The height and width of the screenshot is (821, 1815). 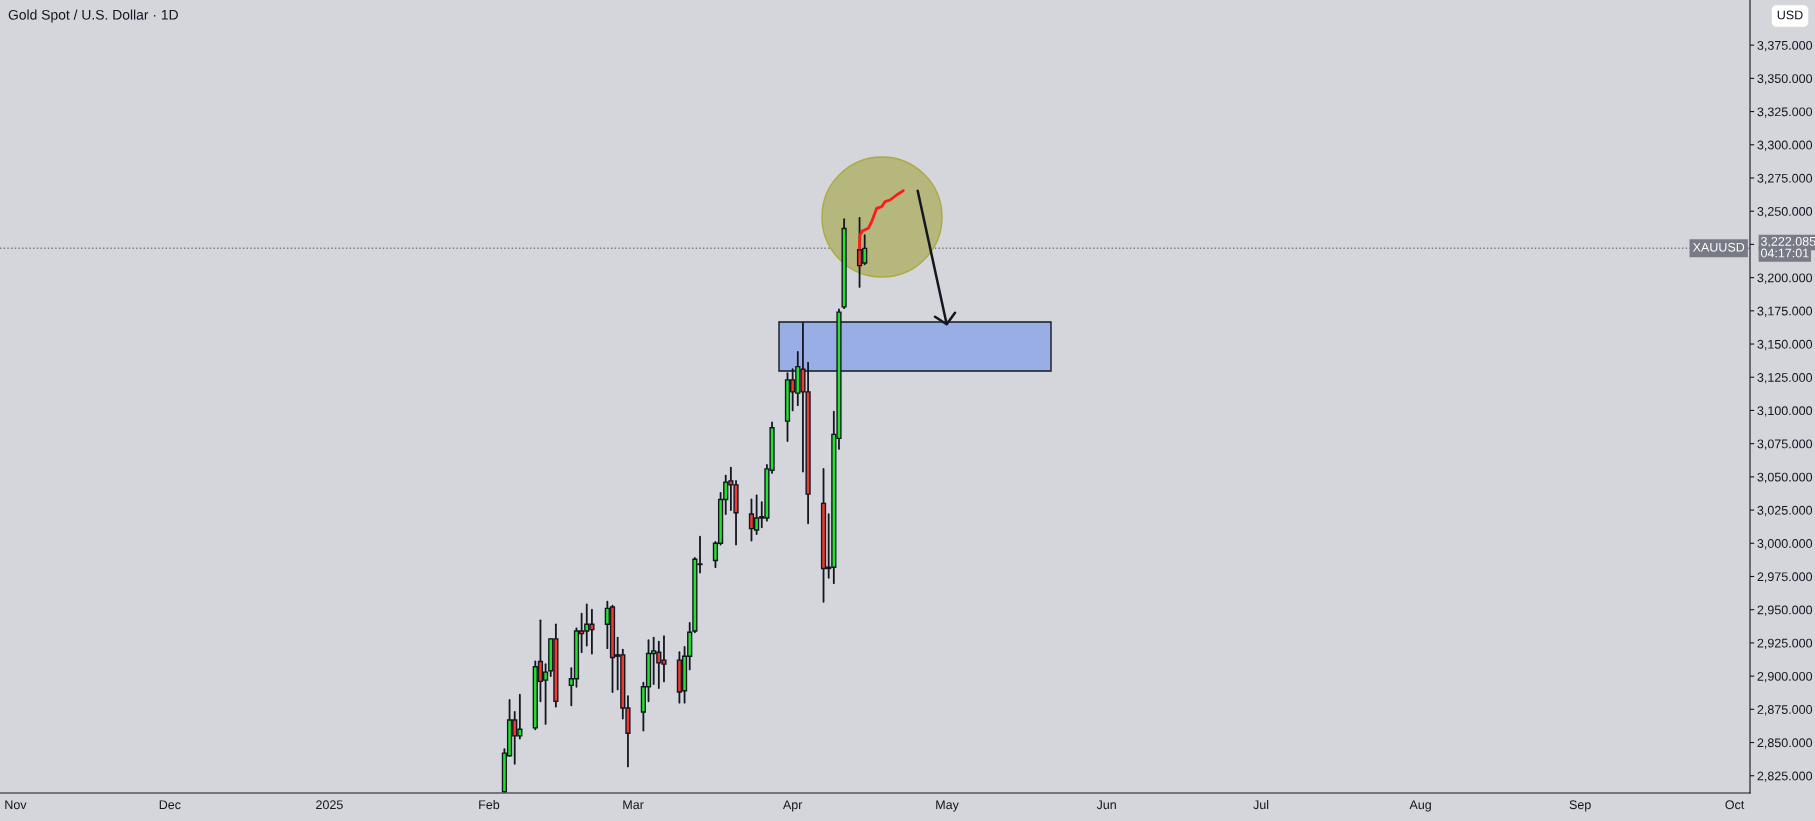 What do you see at coordinates (170, 805) in the screenshot?
I see `x-tick-label: Dec` at bounding box center [170, 805].